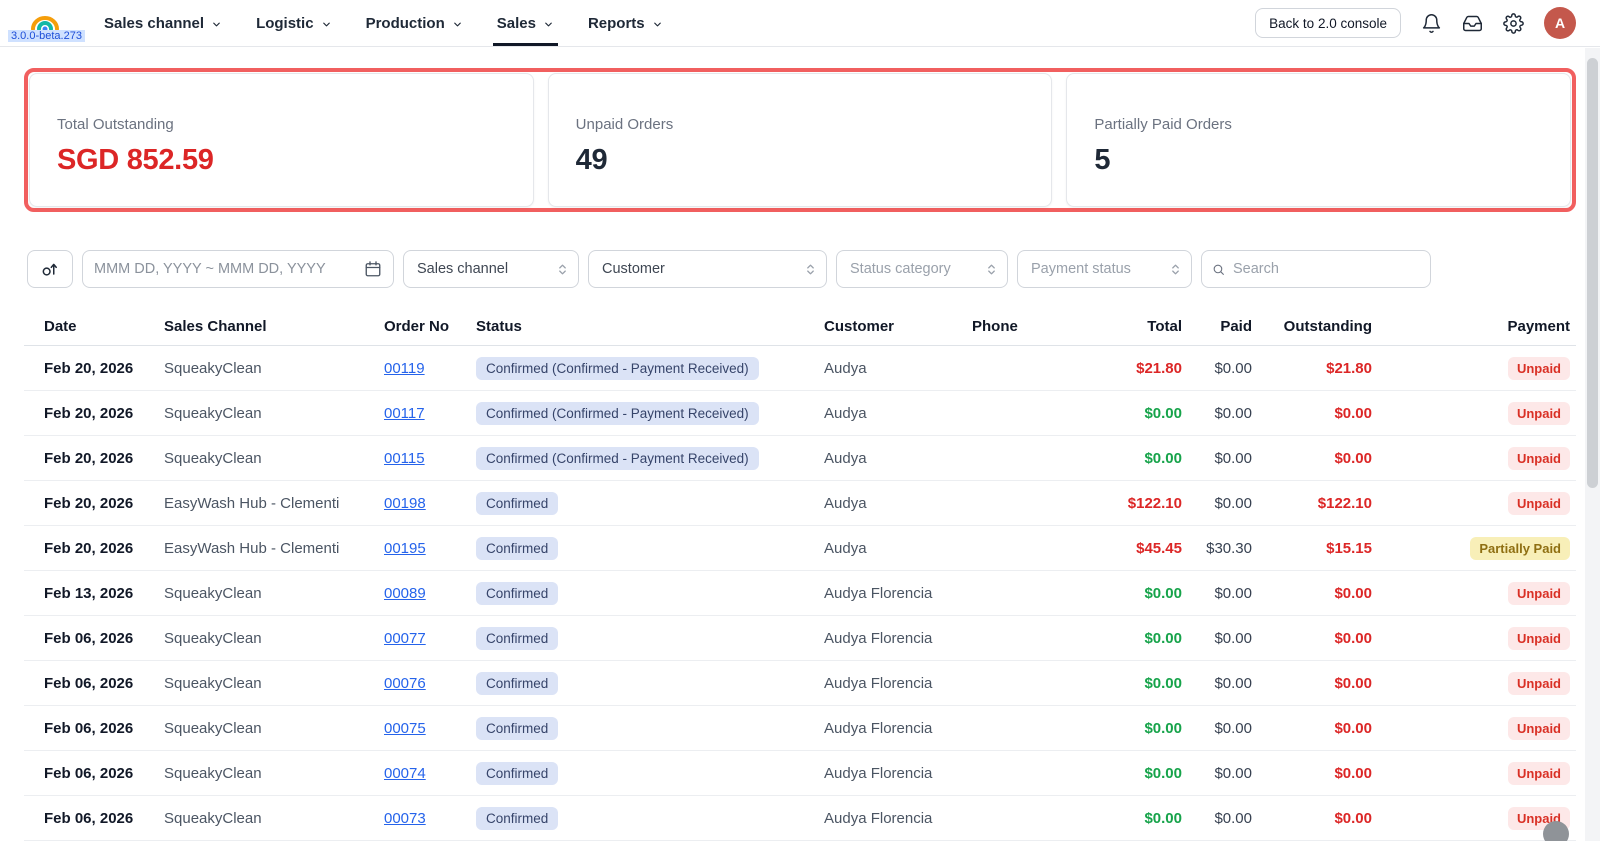 The height and width of the screenshot is (841, 1600). Describe the element at coordinates (616, 23) in the screenshot. I see `nav-item-label: Reports` at that location.